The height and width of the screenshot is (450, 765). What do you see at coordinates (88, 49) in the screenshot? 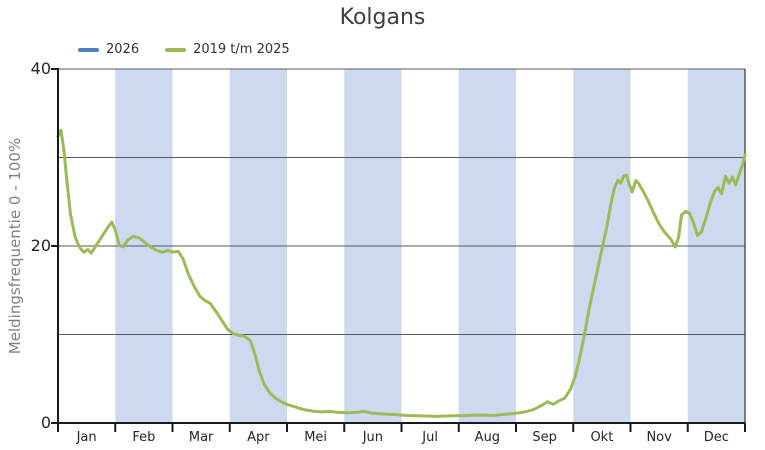
I see `legend-swatch-2026-icon` at bounding box center [88, 49].